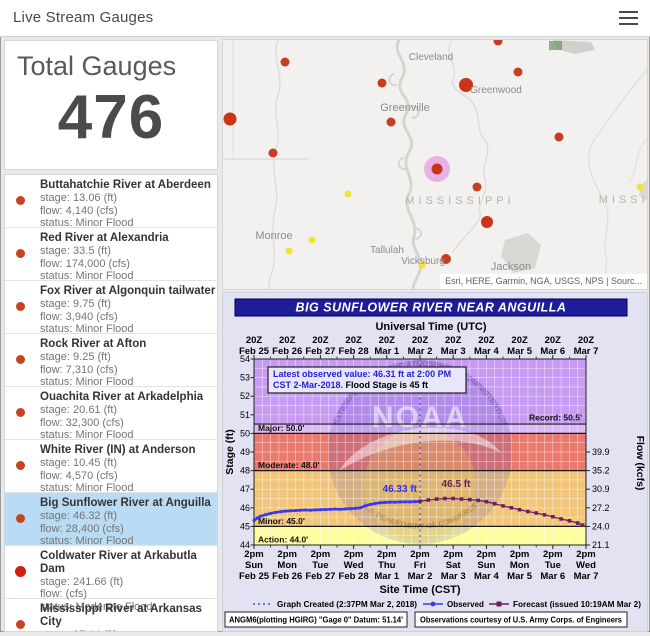  Describe the element at coordinates (601, 508) in the screenshot. I see `flow-tick-label: 27.2` at that location.